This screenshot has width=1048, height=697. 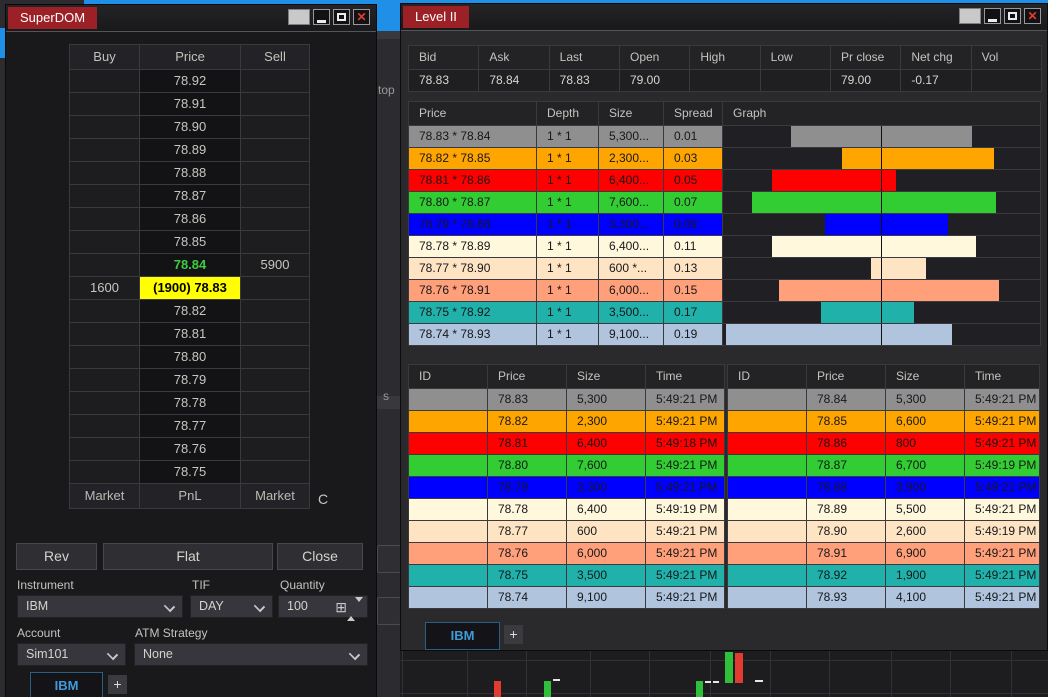 What do you see at coordinates (190, 403) in the screenshot?
I see `ladder-price-cell: 78.78` at bounding box center [190, 403].